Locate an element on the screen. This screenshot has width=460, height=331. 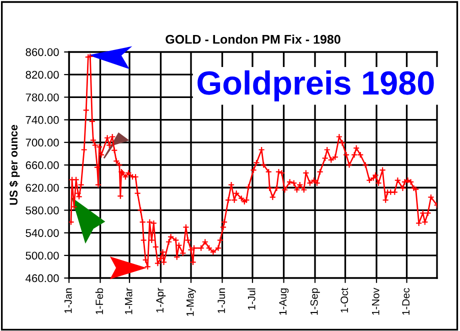
y-tick-label: 580.00 is located at coordinates (42, 210).